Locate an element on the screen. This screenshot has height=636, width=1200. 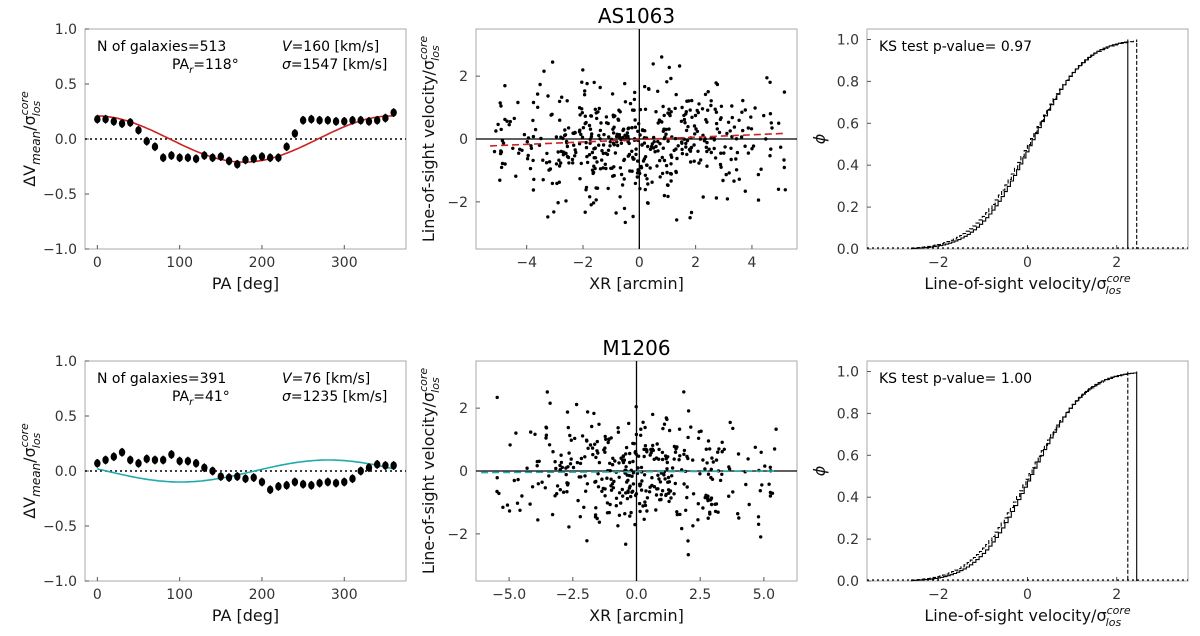
m1206-pa-panel-xtick-label: 100 is located at coordinates (179, 595).